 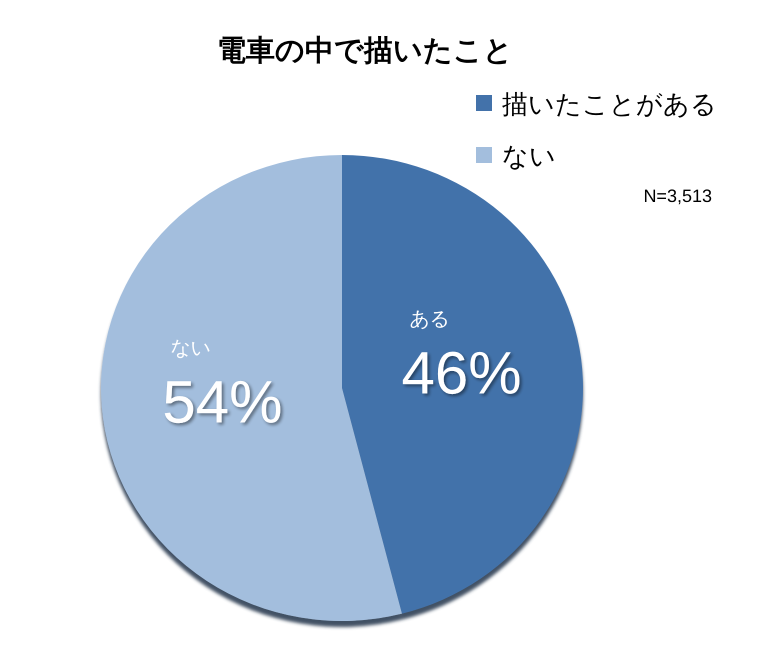 I want to click on data-label: 54%, so click(x=222, y=402).